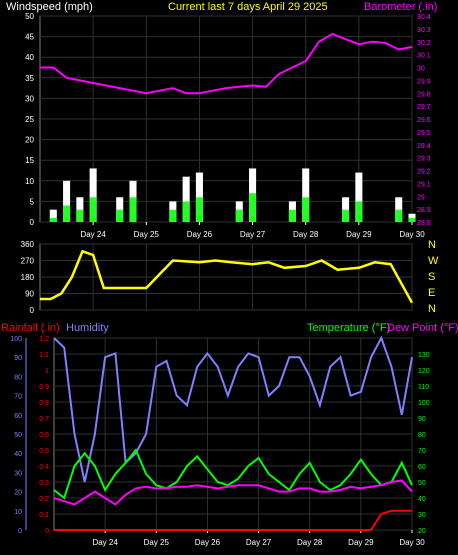 The width and height of the screenshot is (458, 555). What do you see at coordinates (424, 159) in the screenshot?
I see `barometer-ytick-label: 29.3` at bounding box center [424, 159].